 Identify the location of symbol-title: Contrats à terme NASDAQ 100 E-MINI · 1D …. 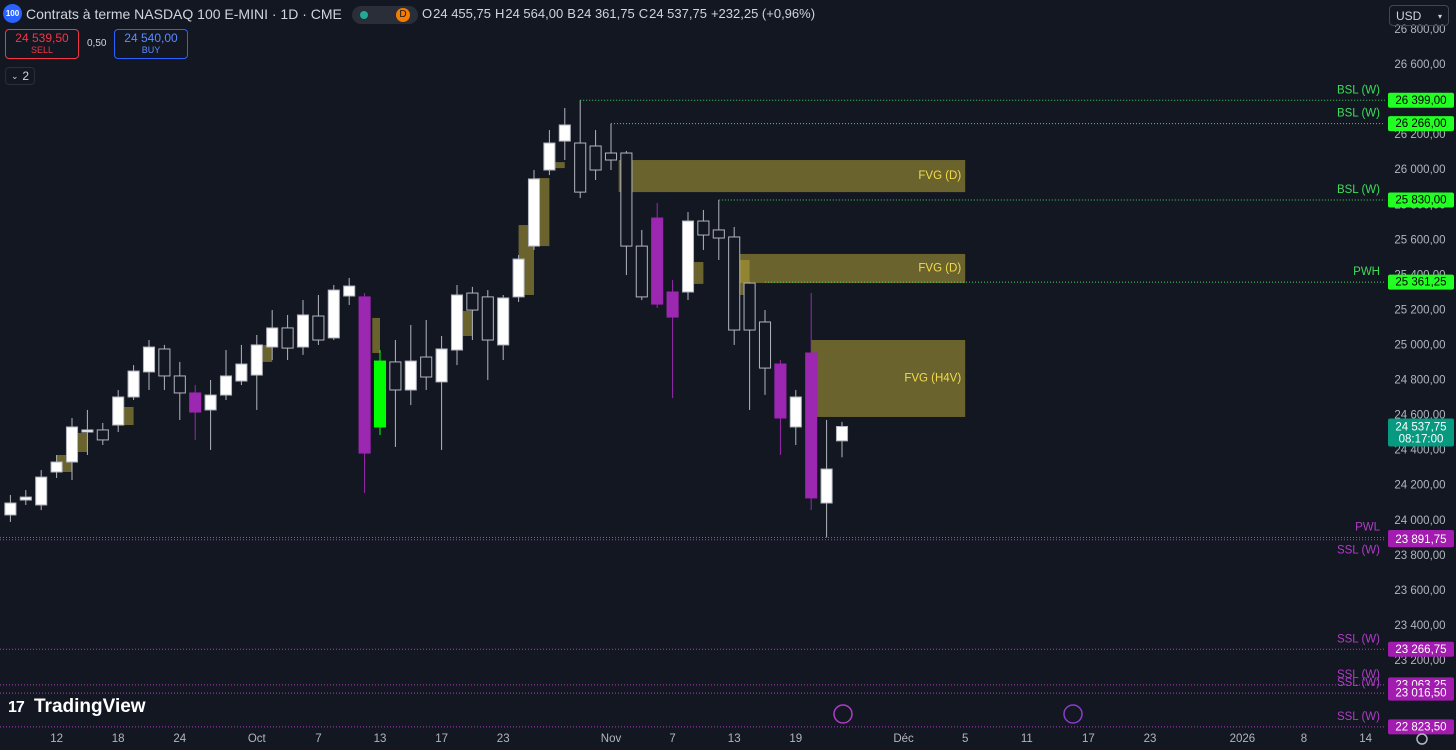
(184, 14).